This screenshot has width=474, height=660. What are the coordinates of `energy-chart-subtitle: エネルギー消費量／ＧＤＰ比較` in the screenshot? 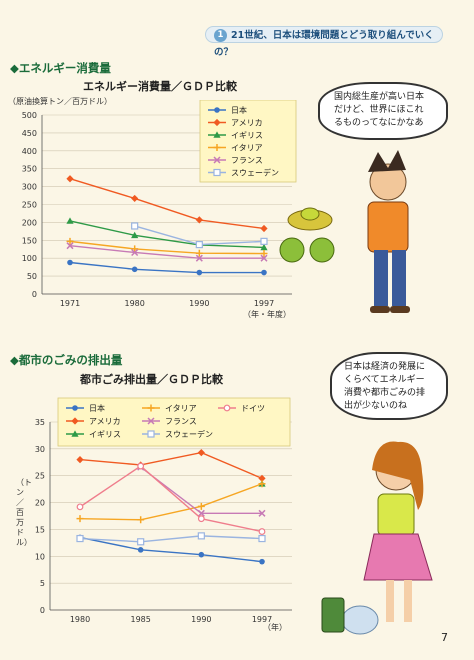 It's located at (160, 86).